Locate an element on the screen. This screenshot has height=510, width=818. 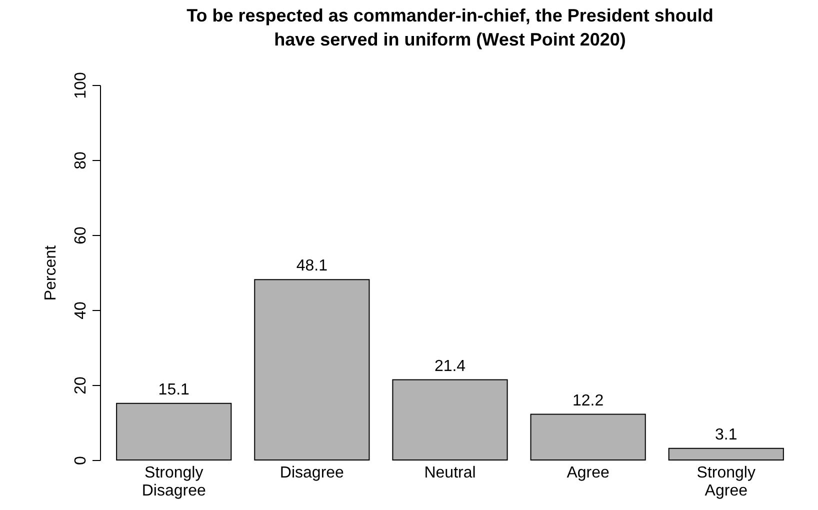
y-tick-label: 60 is located at coordinates (81, 235).